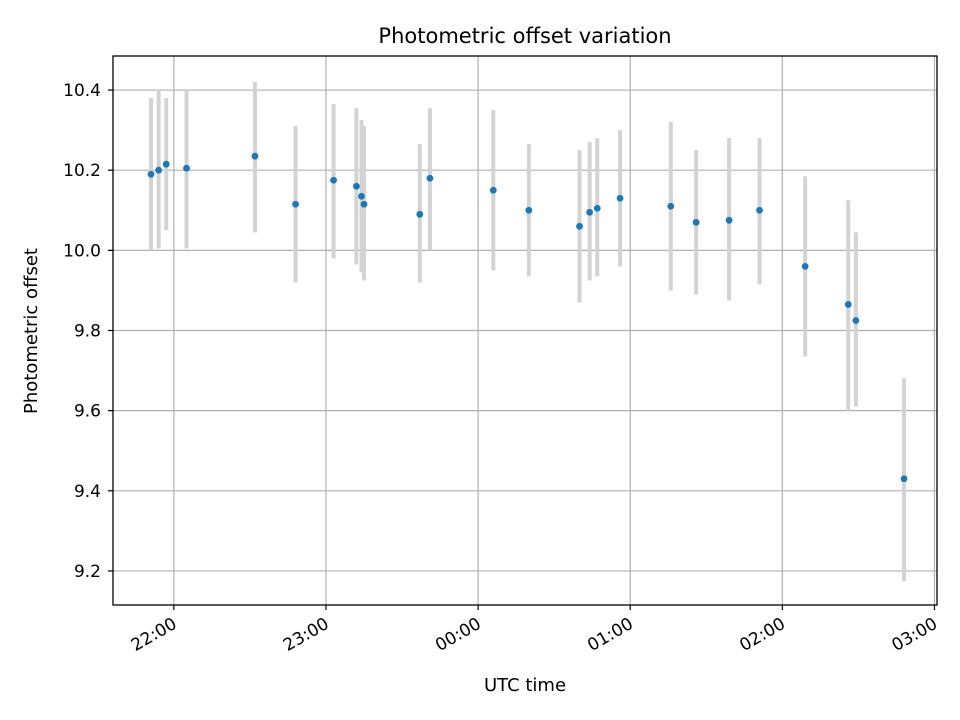 The width and height of the screenshot is (960, 720). What do you see at coordinates (31, 331) in the screenshot?
I see `y-axis-label: Photometric offset` at bounding box center [31, 331].